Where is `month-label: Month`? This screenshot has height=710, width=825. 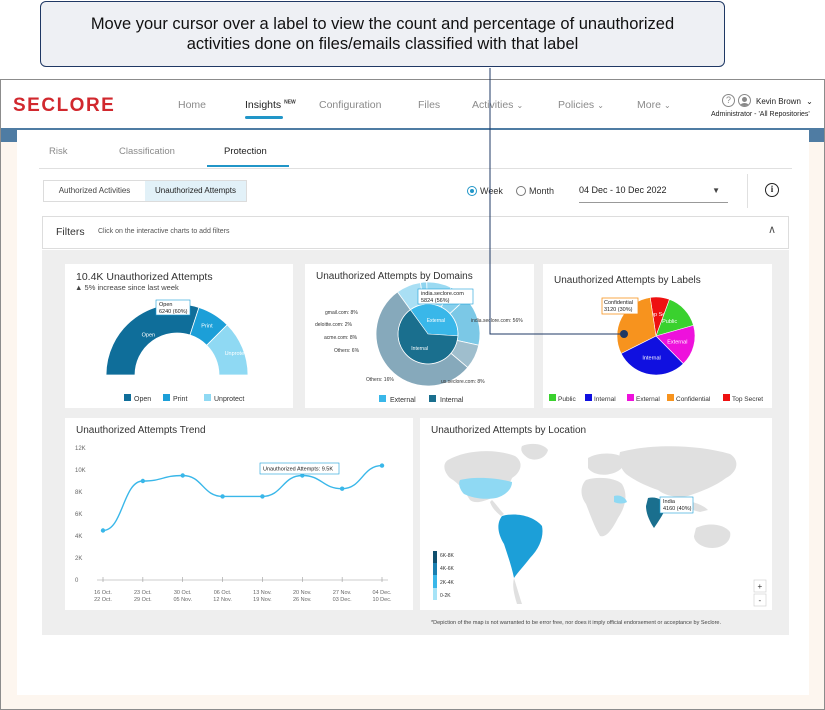 month-label: Month is located at coordinates (542, 191).